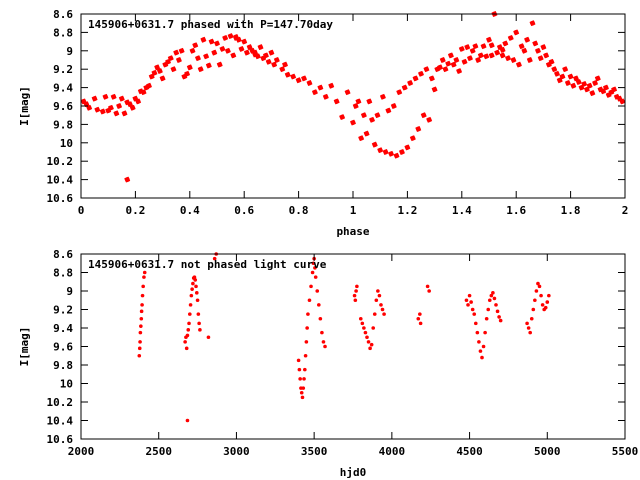  Describe the element at coordinates (207, 264) in the screenshot. I see `unphased-plot-title: 145906+0631.7 not phased light curve` at that location.